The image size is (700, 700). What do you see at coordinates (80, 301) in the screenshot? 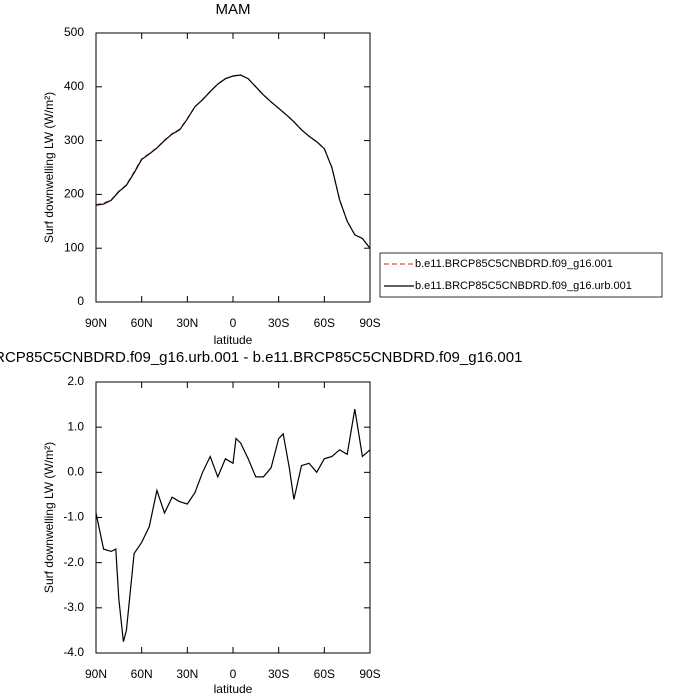
I see `y-tick-label: 0` at bounding box center [80, 301].